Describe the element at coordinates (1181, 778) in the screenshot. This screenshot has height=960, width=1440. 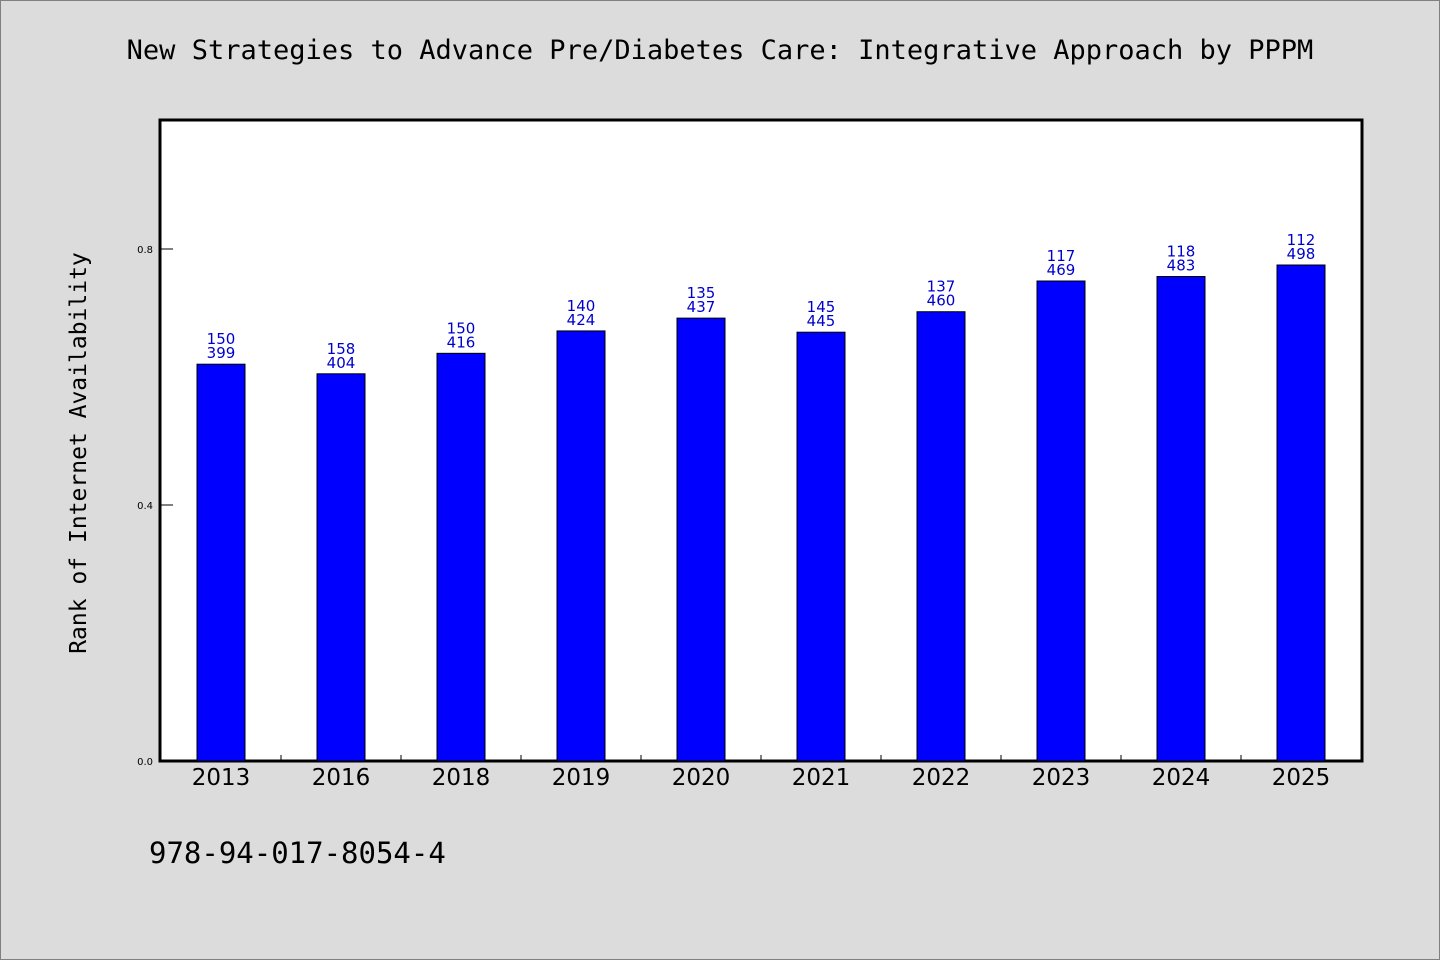
I see `x-tick-label: 2024` at that location.